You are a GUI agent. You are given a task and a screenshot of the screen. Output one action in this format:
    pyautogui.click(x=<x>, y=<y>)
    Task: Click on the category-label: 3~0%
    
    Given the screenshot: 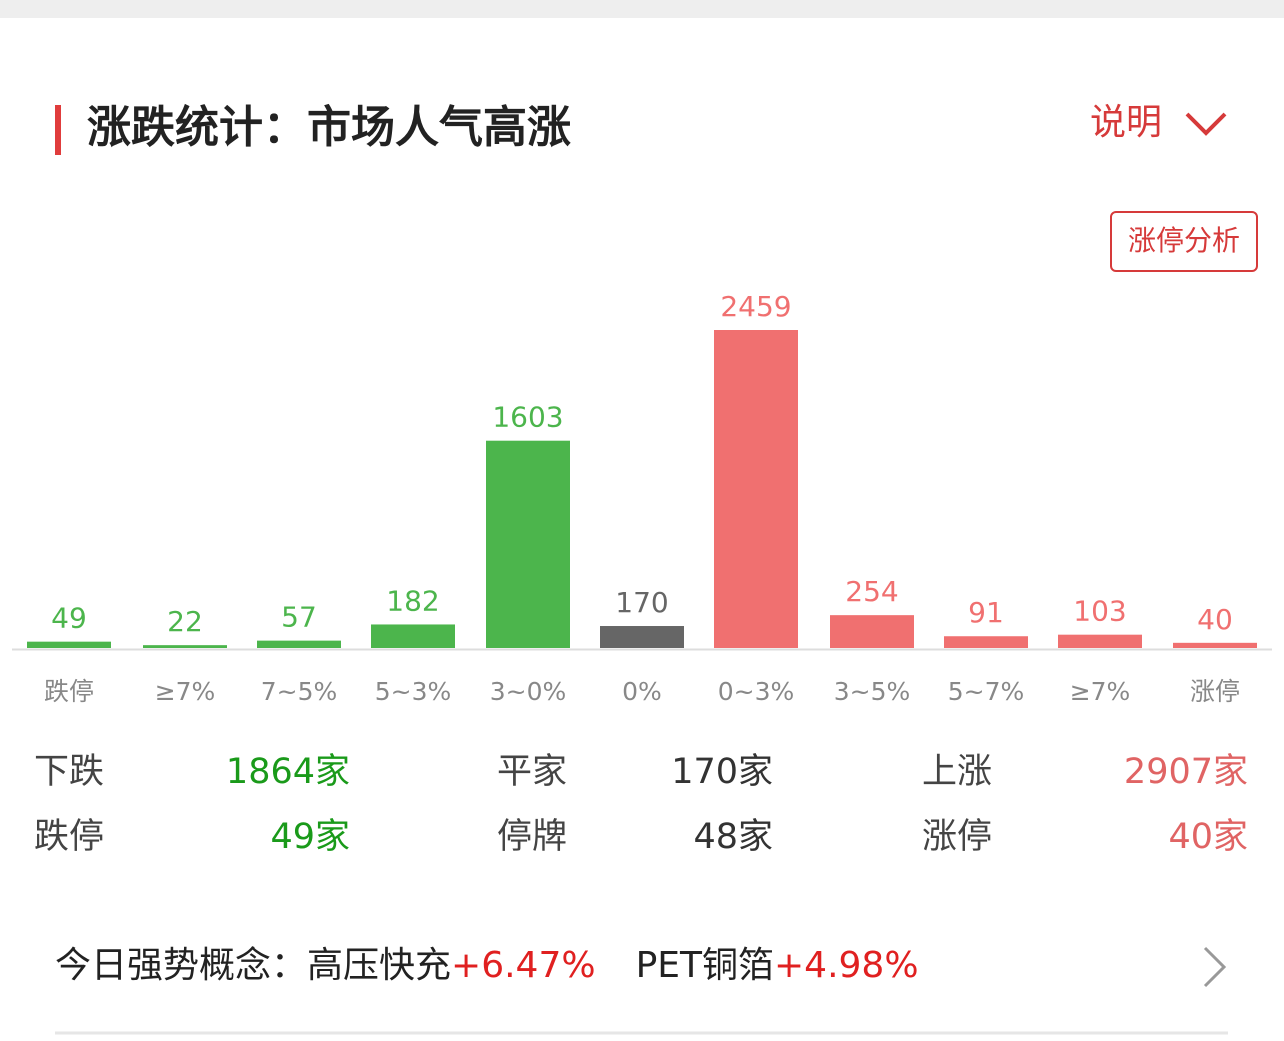 What is the action you would take?
    pyautogui.click(x=528, y=691)
    